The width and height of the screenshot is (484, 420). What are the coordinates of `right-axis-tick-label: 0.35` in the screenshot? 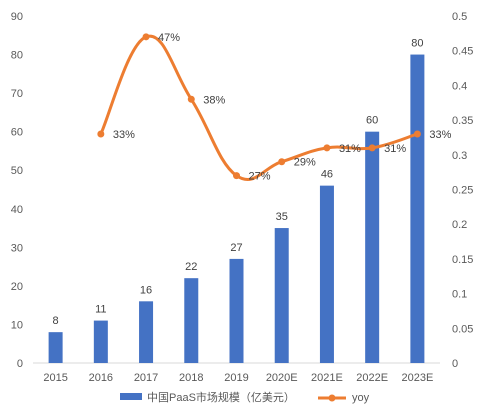 It's located at (462, 121).